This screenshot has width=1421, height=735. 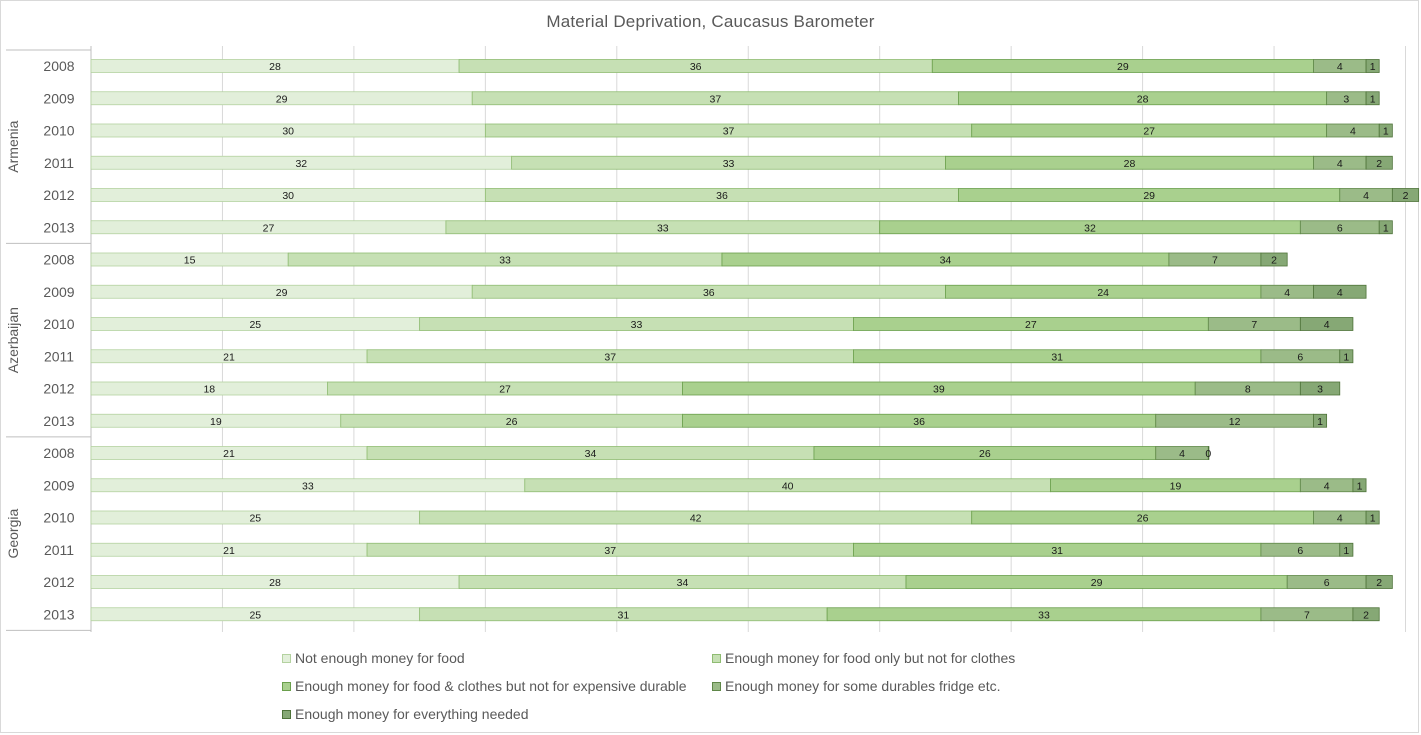 I want to click on data-label: 27, so click(x=505, y=390).